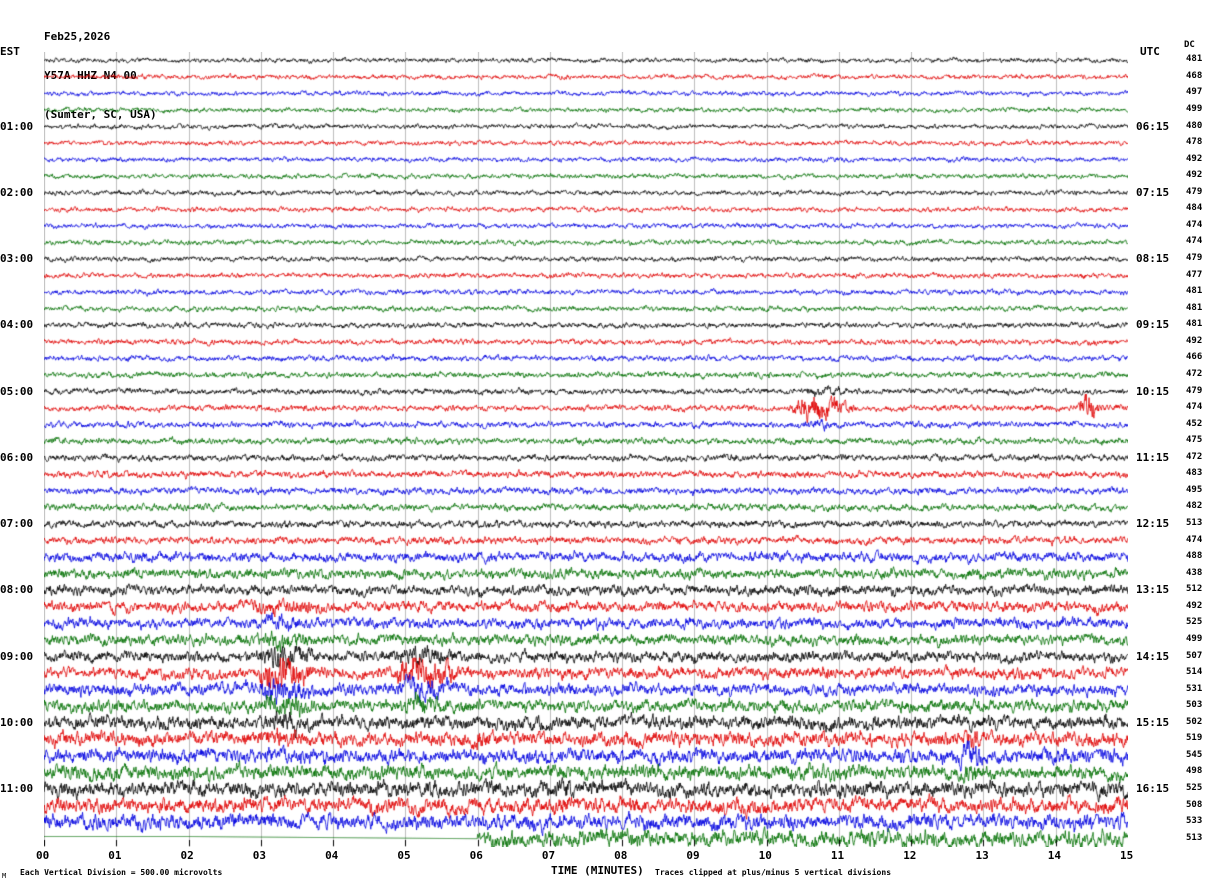 The height and width of the screenshot is (886, 1210). What do you see at coordinates (1153, 590) in the screenshot?
I see `right-time-tick: 13:15` at bounding box center [1153, 590].